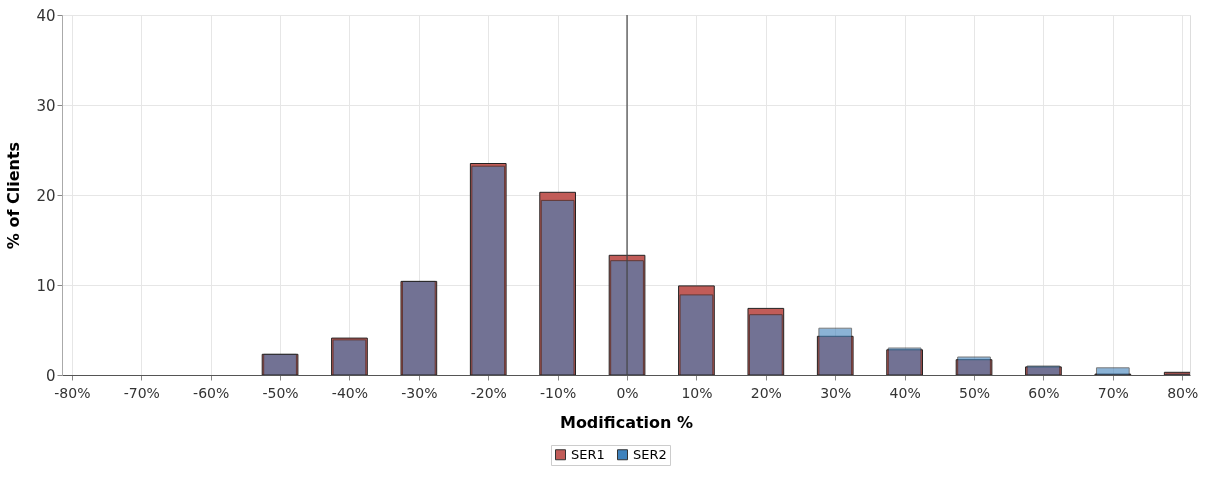  I want to click on x-tick-label: 0%, so click(627, 392).